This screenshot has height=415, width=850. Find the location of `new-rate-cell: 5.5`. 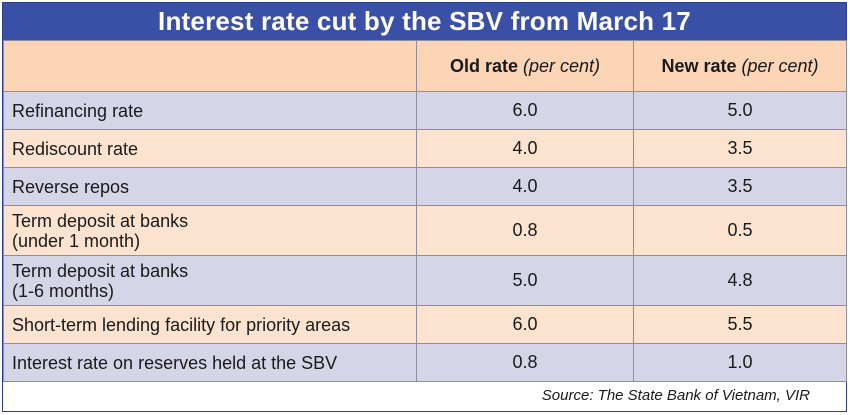

new-rate-cell: 5.5 is located at coordinates (740, 324).